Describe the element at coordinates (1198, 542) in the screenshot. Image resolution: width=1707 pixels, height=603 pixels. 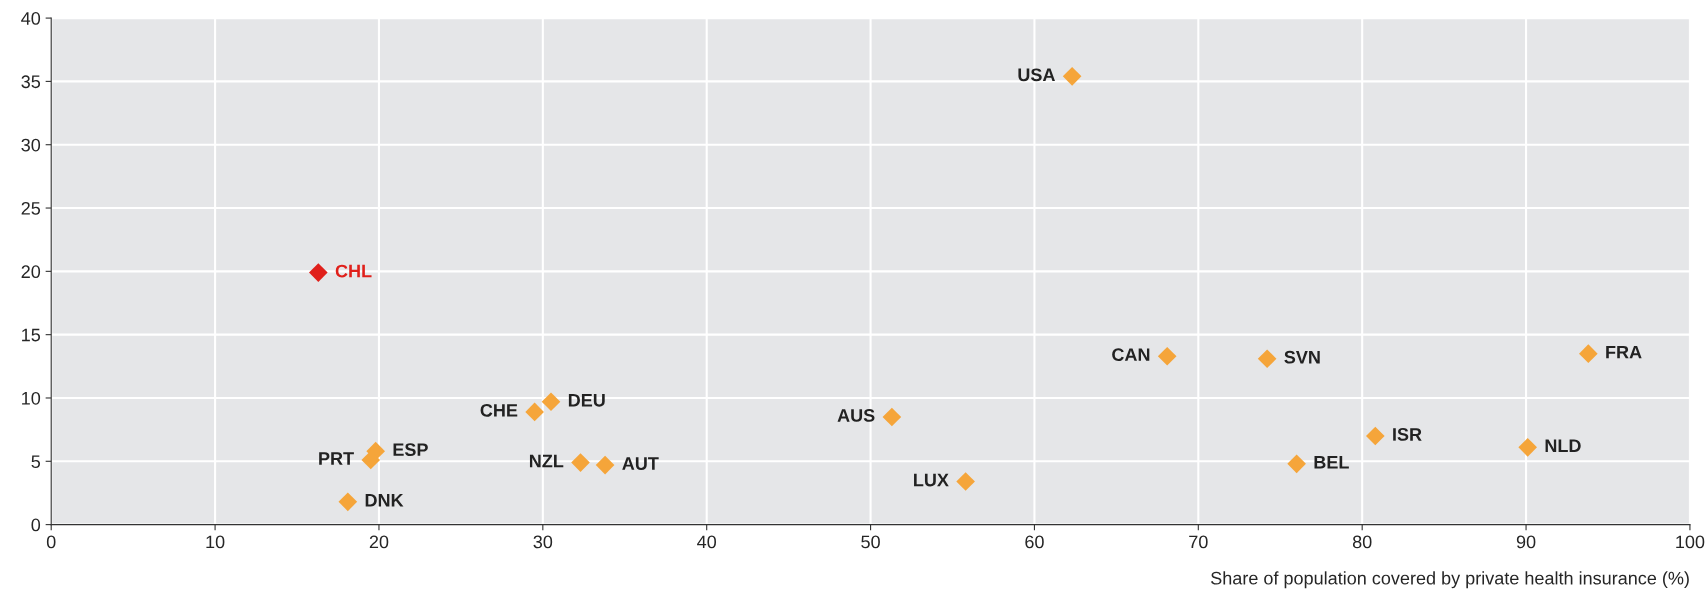
I see `x-tick-label: 70` at that location.